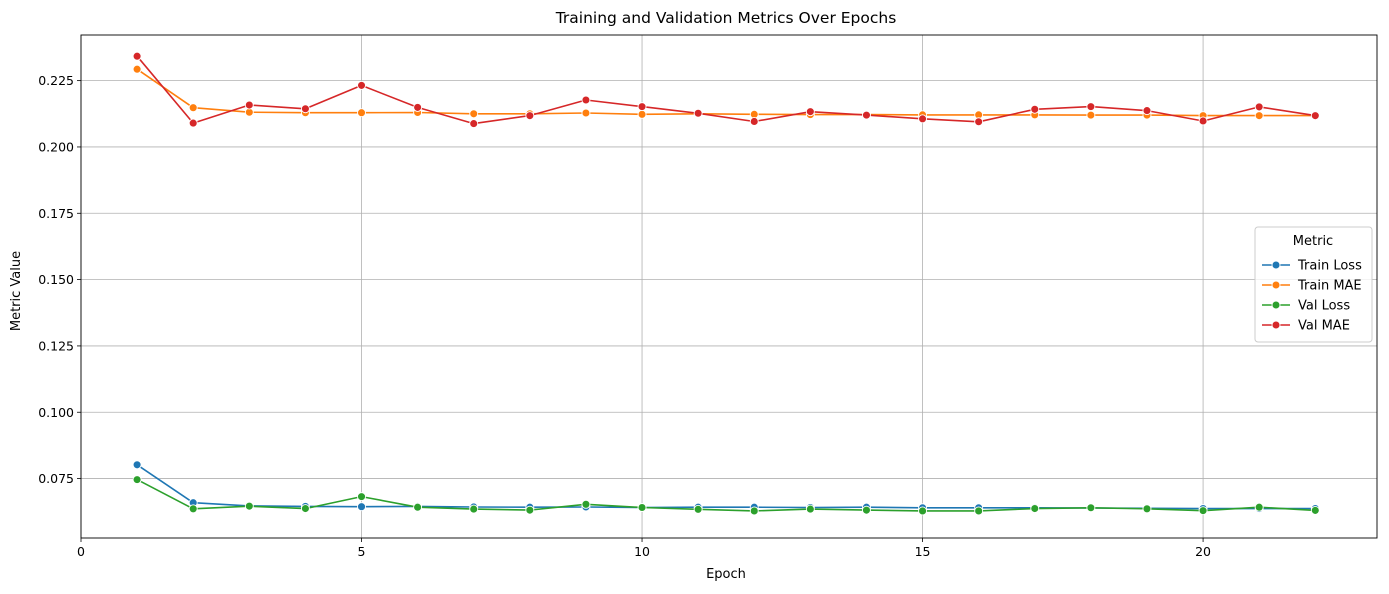 This screenshot has width=1389, height=594. Describe the element at coordinates (1324, 306) in the screenshot. I see `legend-label: Val Loss` at that location.